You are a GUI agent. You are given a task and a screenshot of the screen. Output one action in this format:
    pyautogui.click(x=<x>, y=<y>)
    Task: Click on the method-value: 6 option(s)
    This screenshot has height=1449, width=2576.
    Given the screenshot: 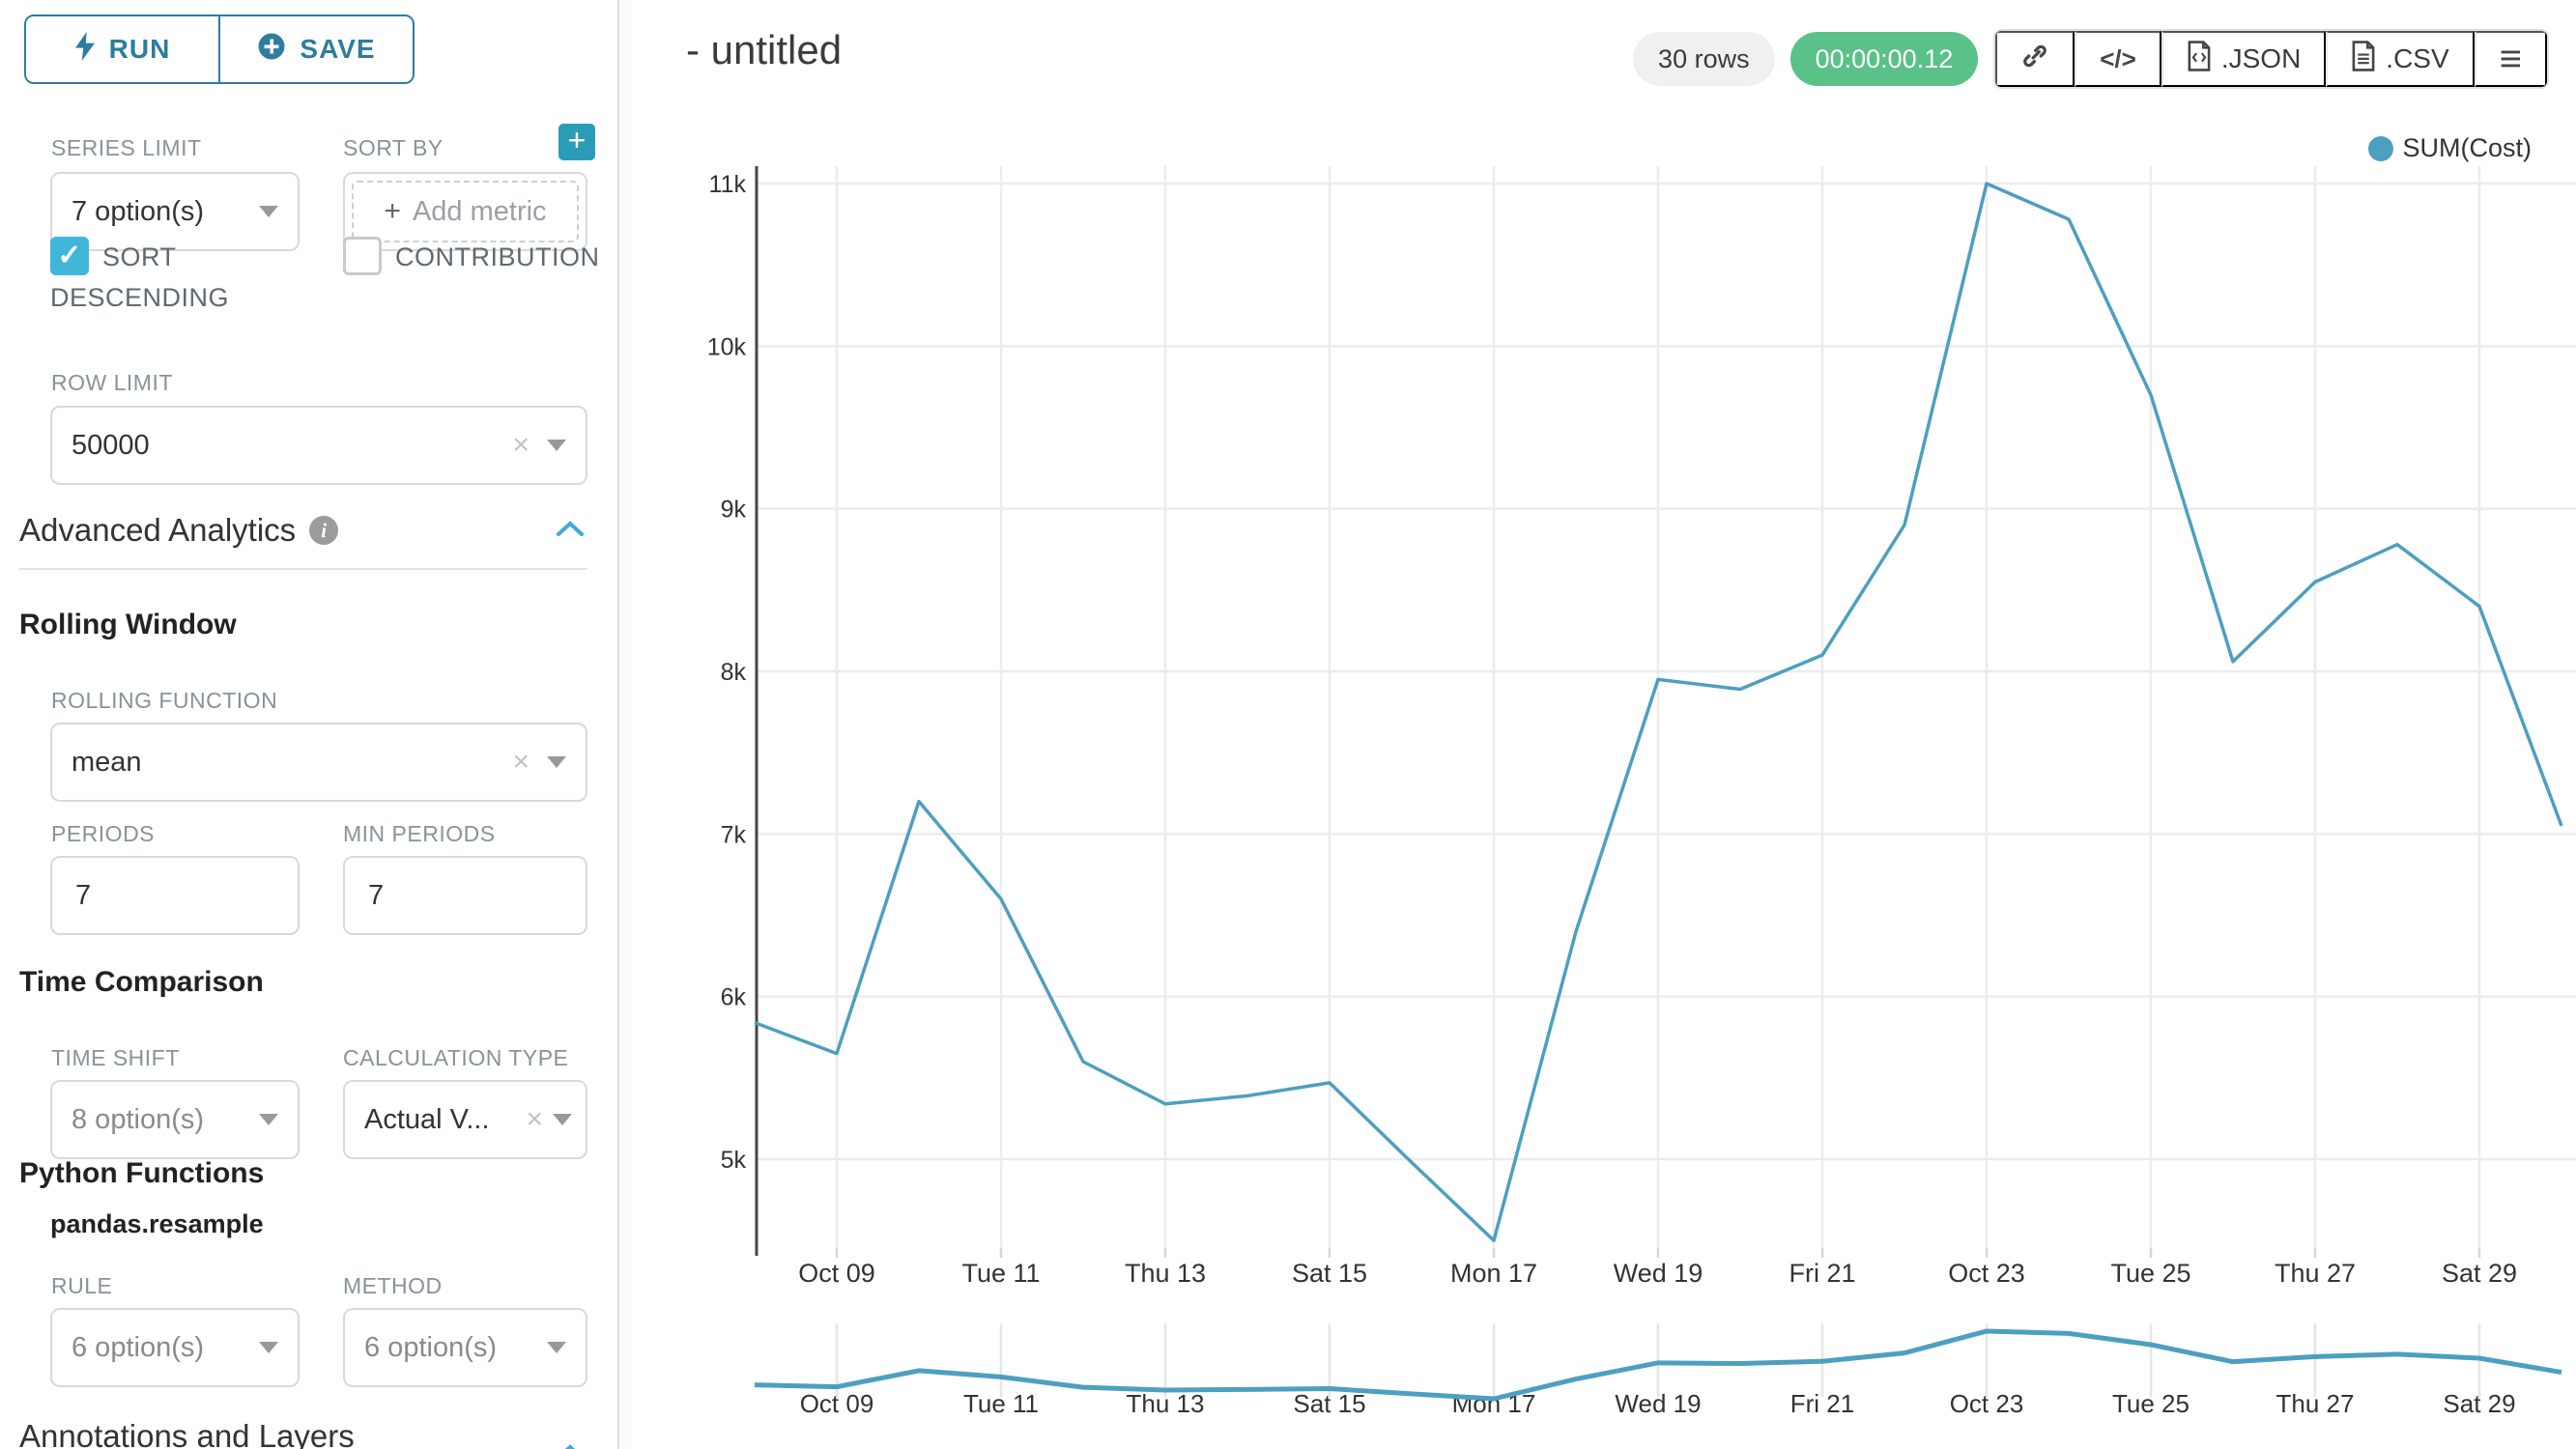 What is the action you would take?
    pyautogui.click(x=431, y=1347)
    